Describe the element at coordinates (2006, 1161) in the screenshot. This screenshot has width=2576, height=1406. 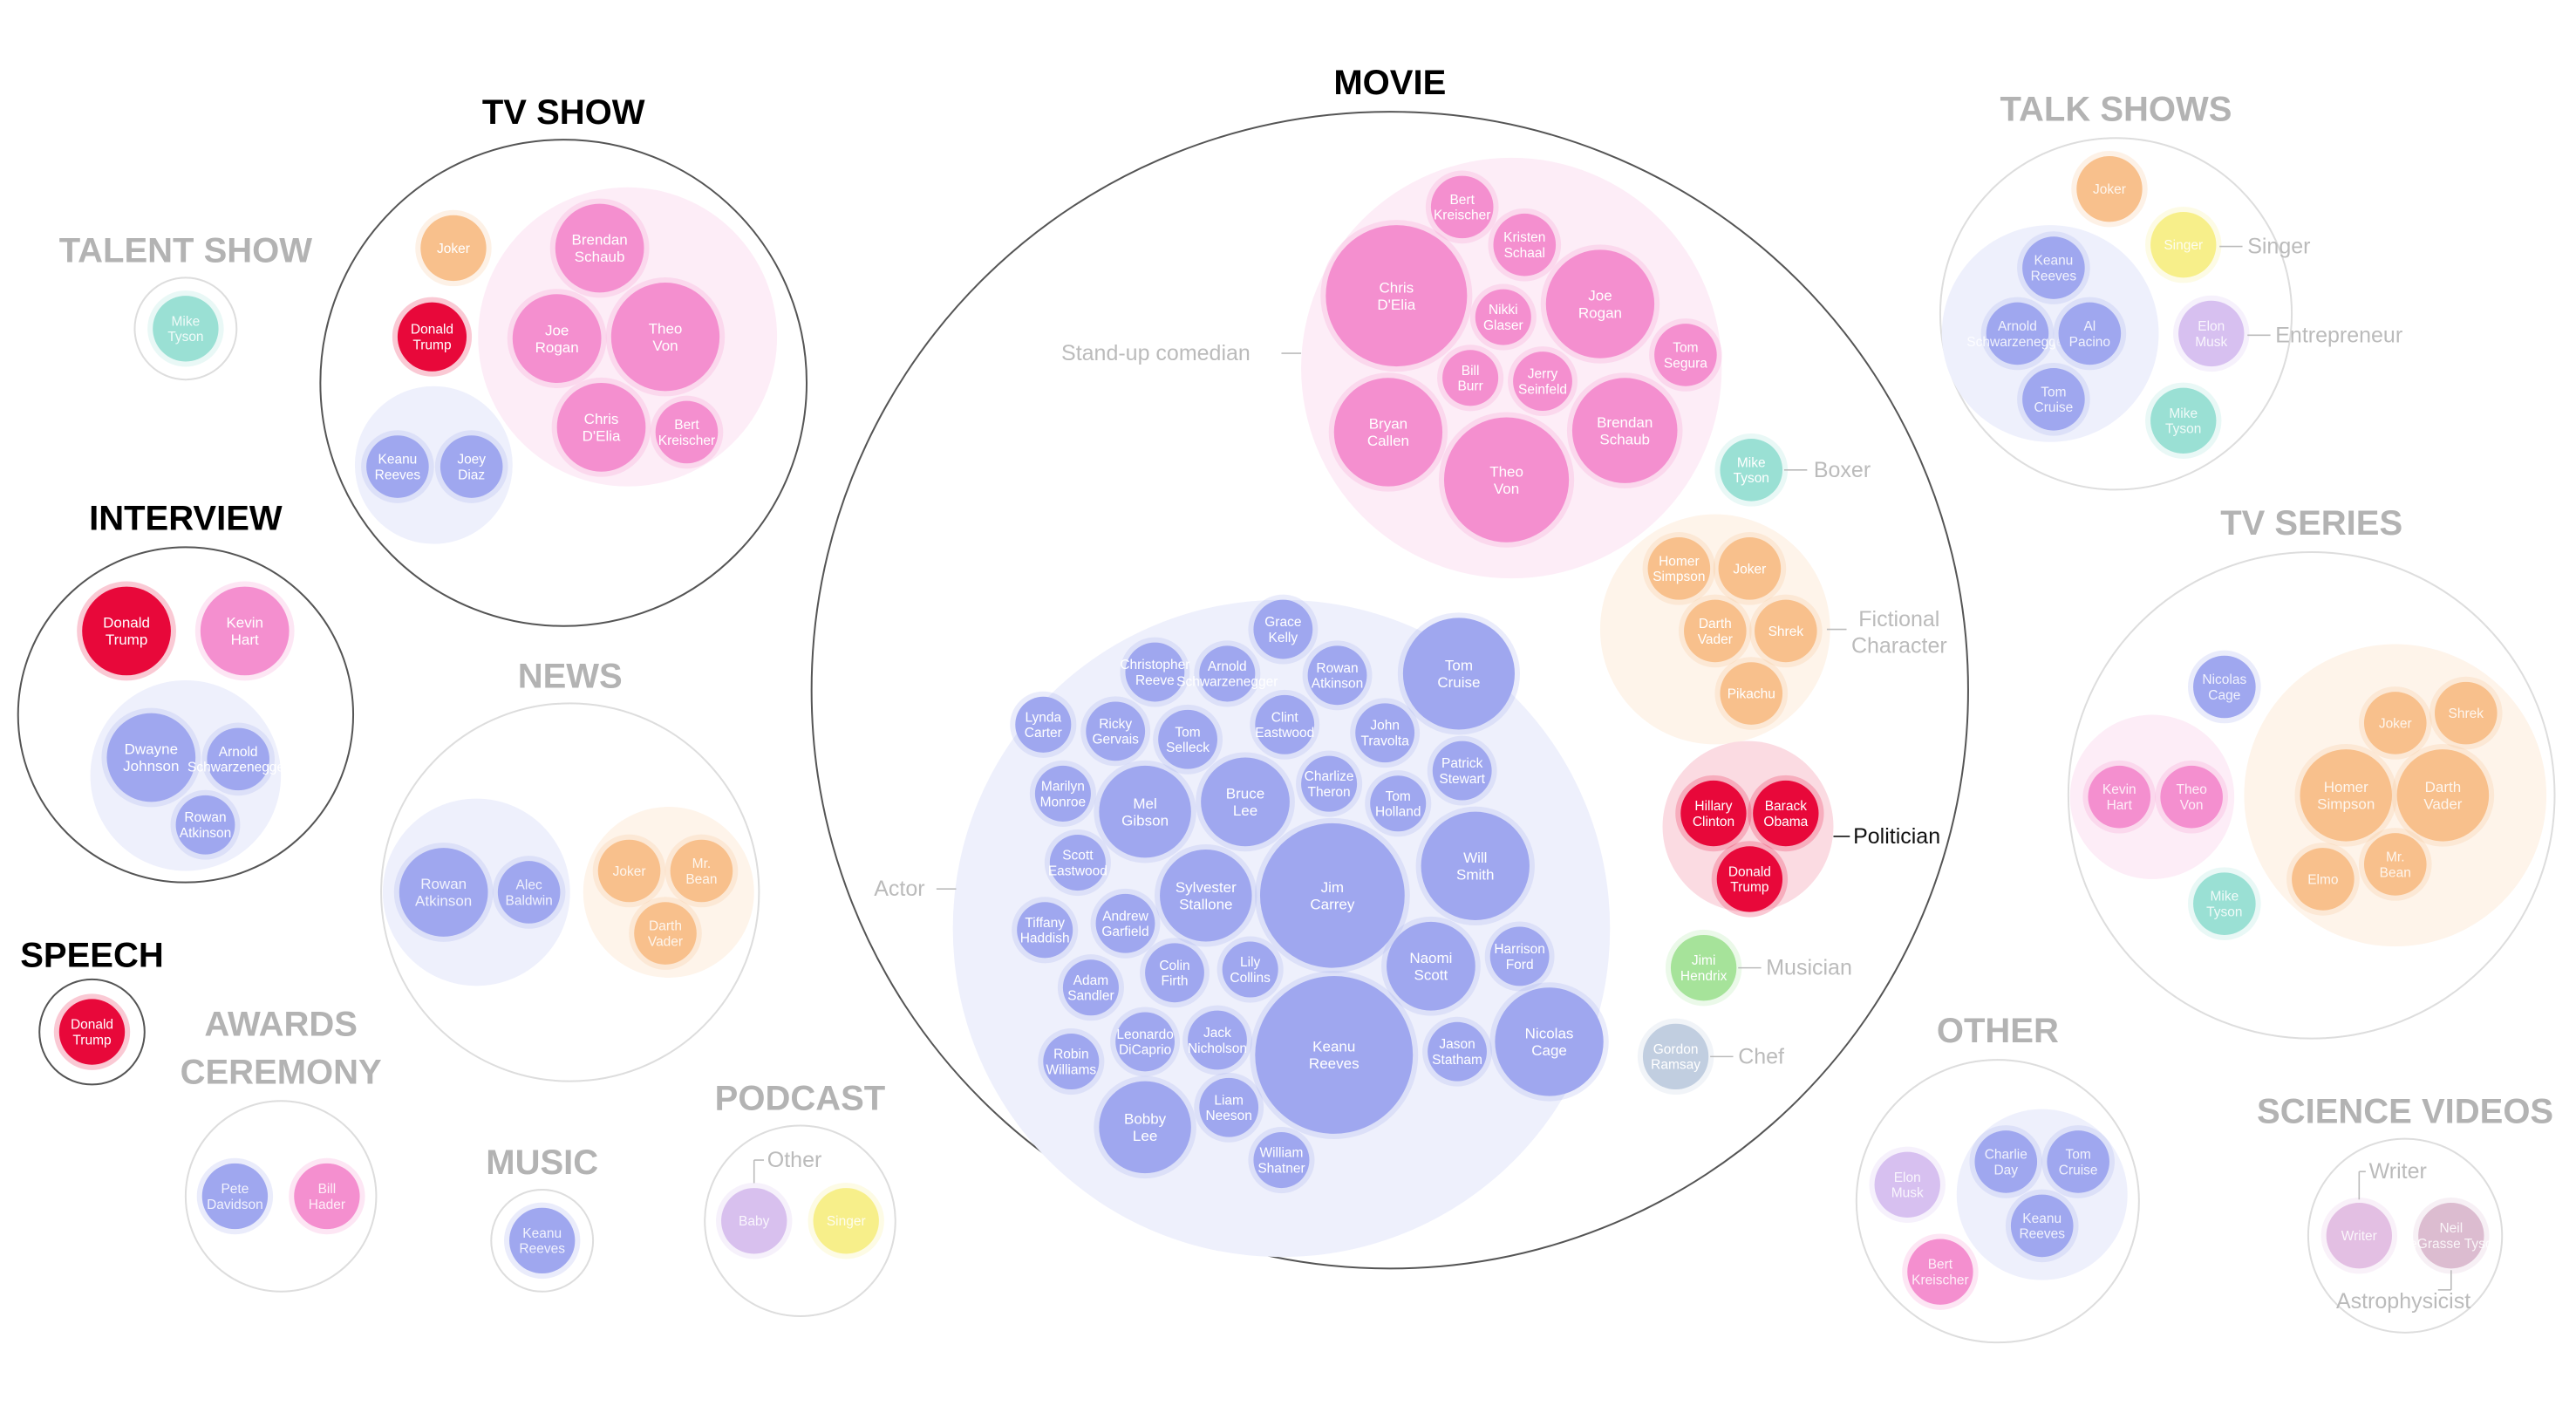
I see `person-bubble-charlie-day: Charlie Day` at that location.